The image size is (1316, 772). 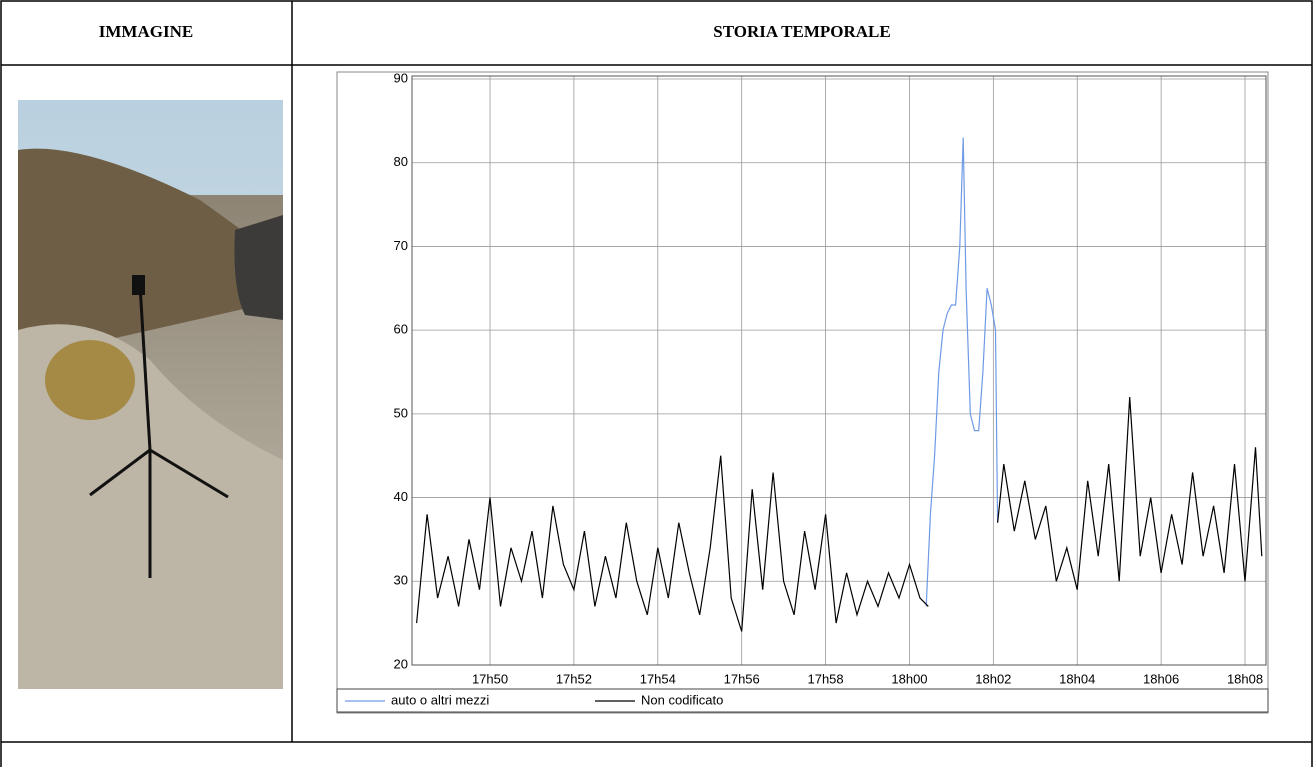 I want to click on header-cell: IMMAGINE, so click(x=146, y=31).